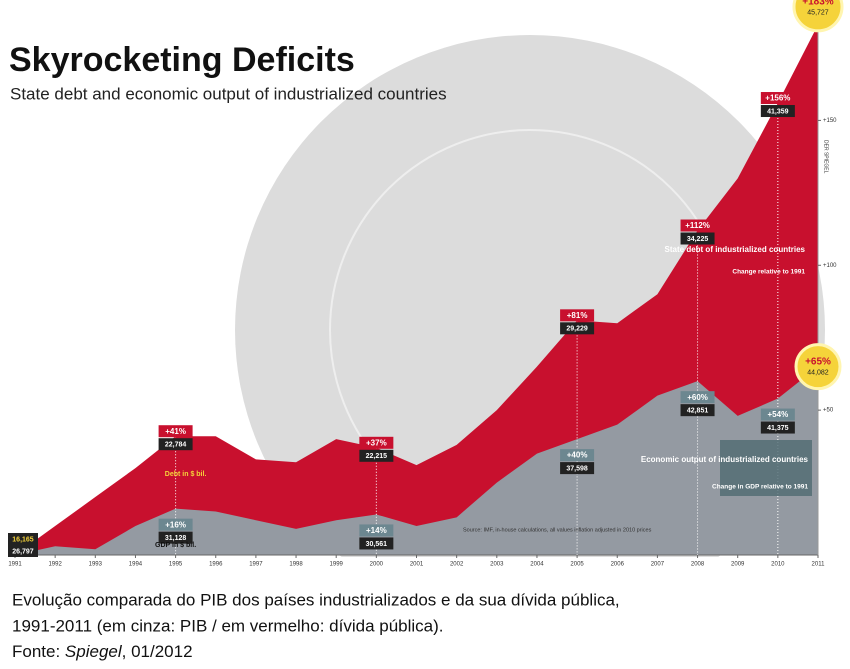  I want to click on amount-label: 34,225, so click(698, 239).